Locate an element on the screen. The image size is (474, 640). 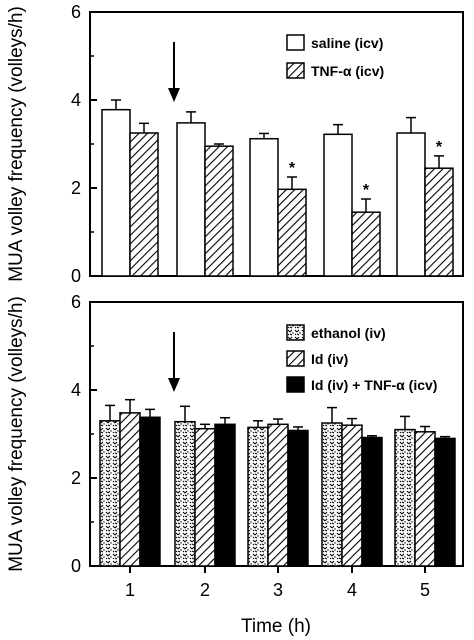
top-y-axis-label-line1: MUA volley frequency (volleys/h) is located at coordinates (16, 144).